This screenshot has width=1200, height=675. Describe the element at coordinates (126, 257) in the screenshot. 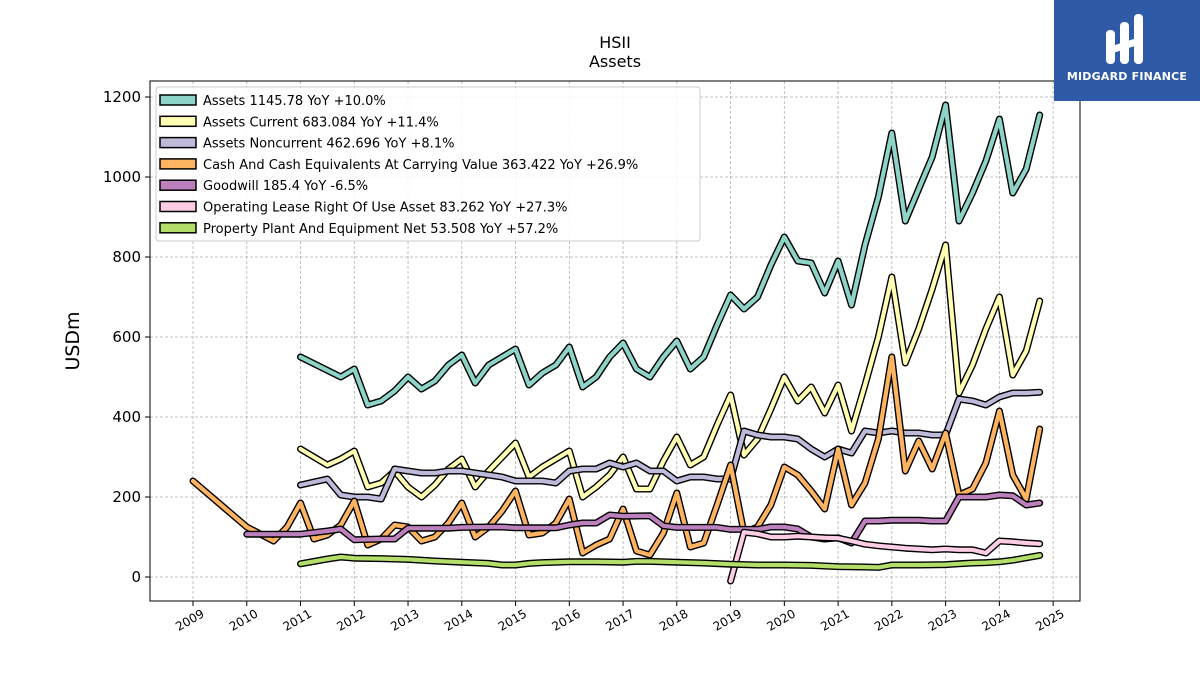

I see `y-tick-label: 800` at that location.